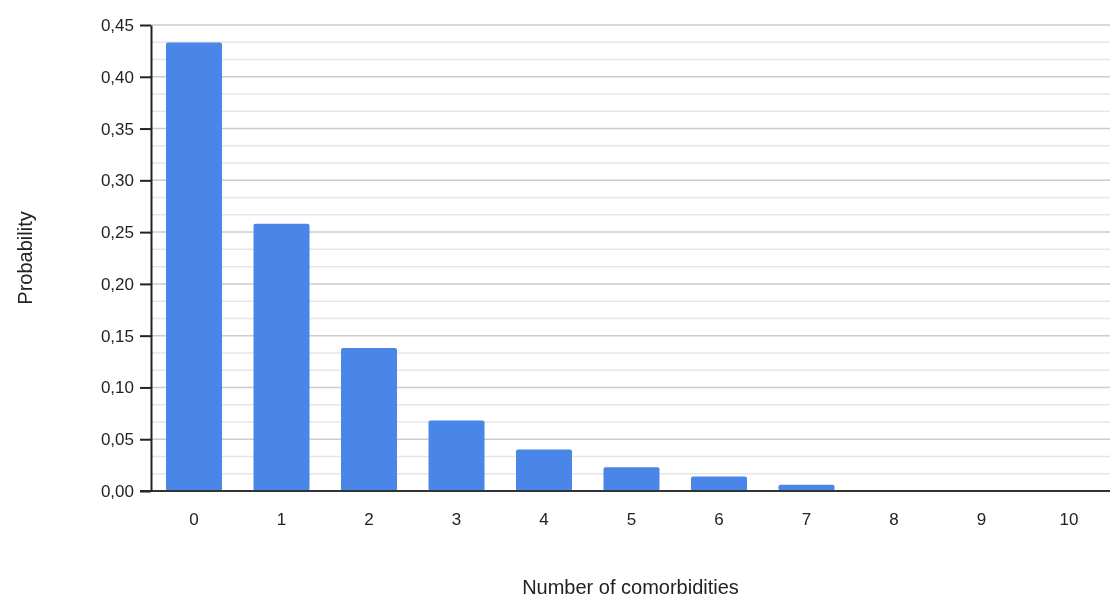 The height and width of the screenshot is (600, 1110). Describe the element at coordinates (117, 25) in the screenshot. I see `y-tick-label: 0,45` at that location.